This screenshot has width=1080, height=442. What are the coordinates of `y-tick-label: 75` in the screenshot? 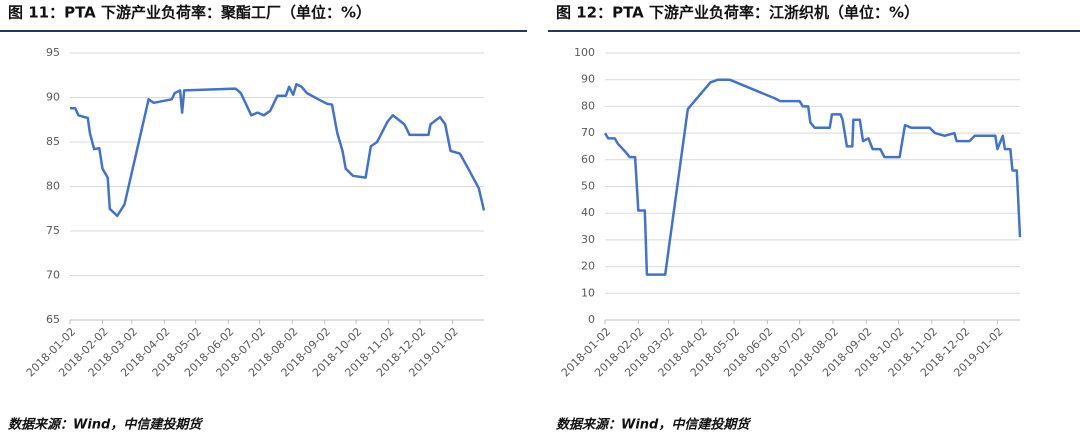 It's located at (53, 230).